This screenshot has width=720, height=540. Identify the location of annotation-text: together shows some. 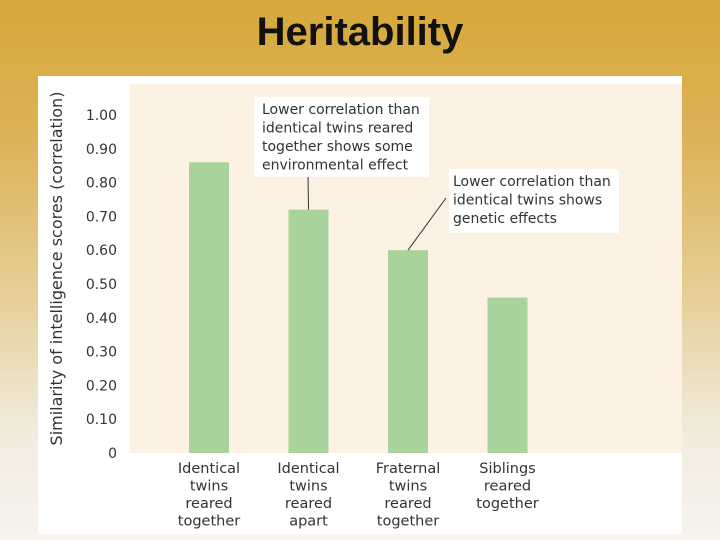
(337, 147).